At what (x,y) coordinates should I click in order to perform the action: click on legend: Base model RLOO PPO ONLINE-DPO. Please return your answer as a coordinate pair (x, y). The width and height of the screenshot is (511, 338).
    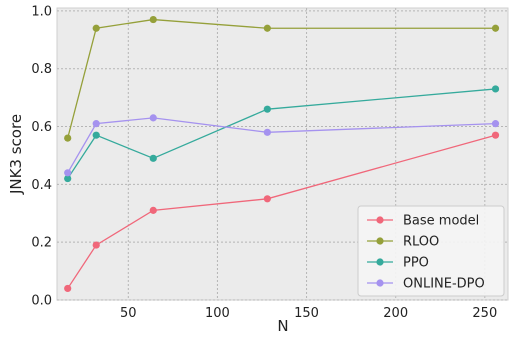
    Looking at the image, I should click on (431, 251).